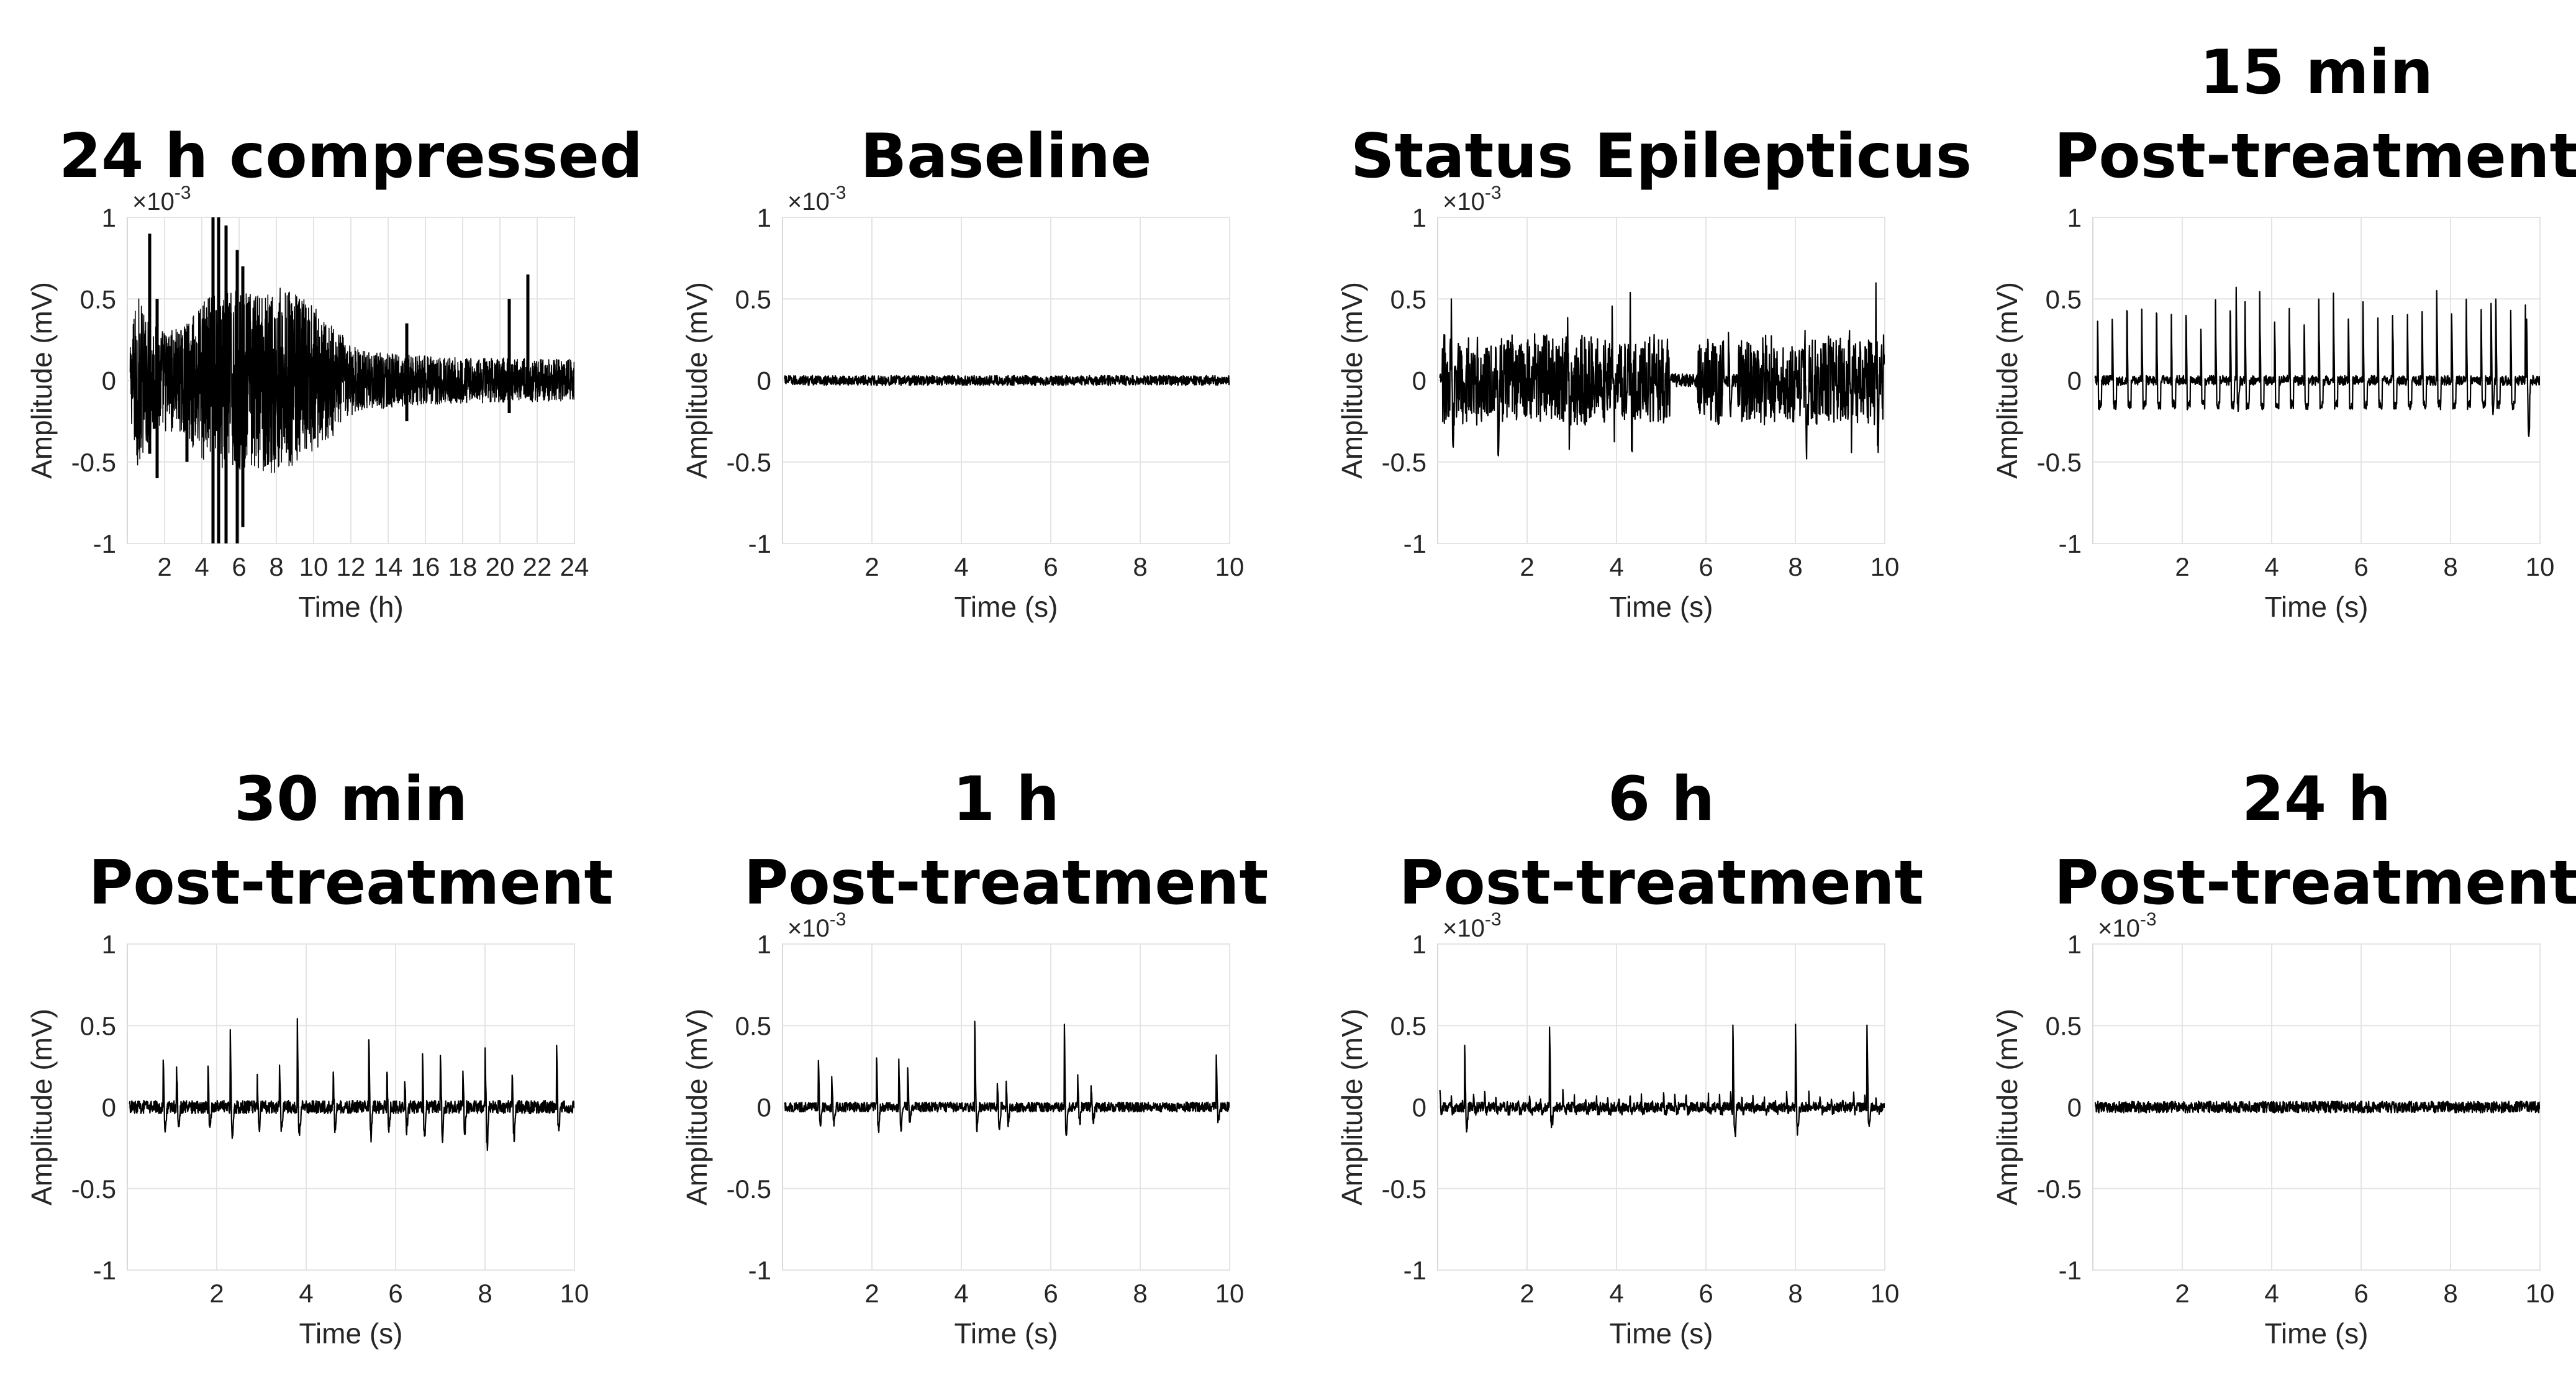 The height and width of the screenshot is (1380, 2576). I want to click on chart-title: 6 h, so click(1661, 799).